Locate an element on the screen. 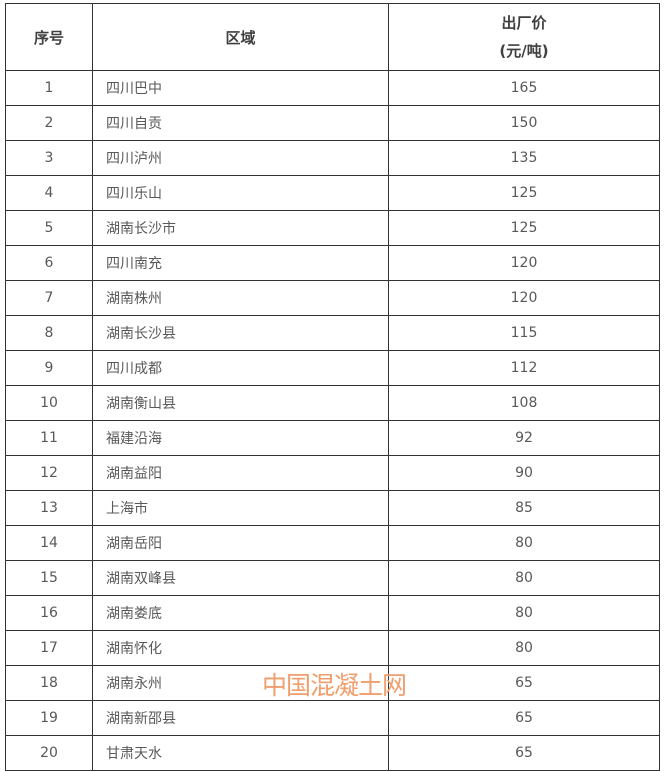 The image size is (667, 771). row-index-cell: 3 is located at coordinates (49, 158).